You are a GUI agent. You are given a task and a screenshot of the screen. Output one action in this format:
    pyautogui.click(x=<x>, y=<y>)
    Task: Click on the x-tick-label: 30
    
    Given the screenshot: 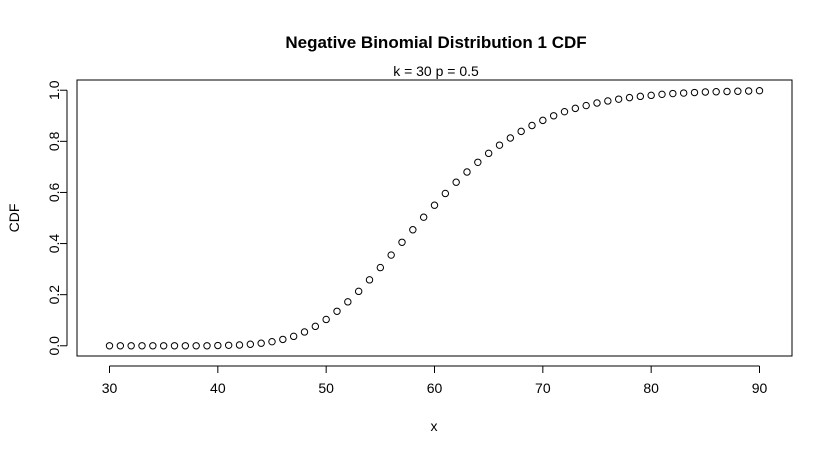 What is the action you would take?
    pyautogui.click(x=110, y=388)
    